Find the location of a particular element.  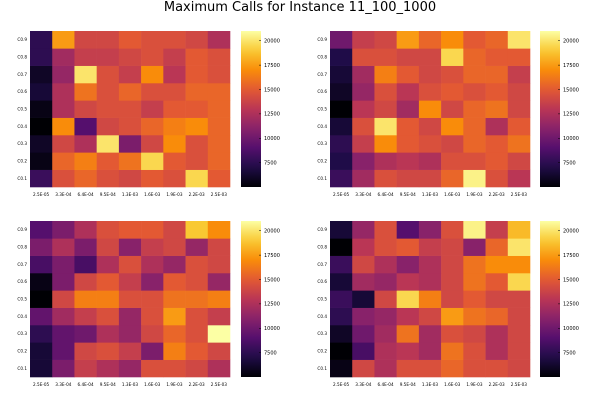

colorbar-tick-label: 15000 is located at coordinates (571, 280).